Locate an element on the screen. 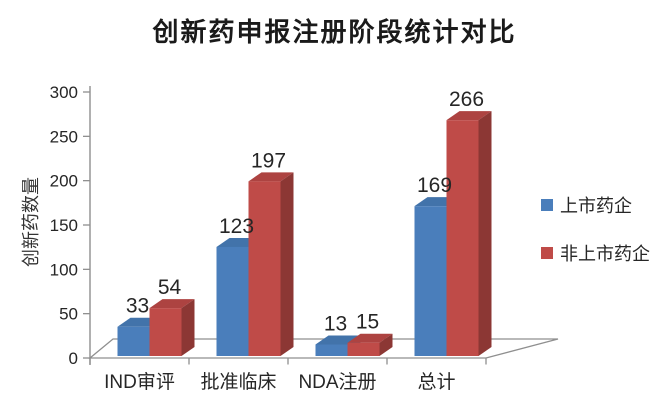  bar-非上市药企-批准临床-top is located at coordinates (271, 177).